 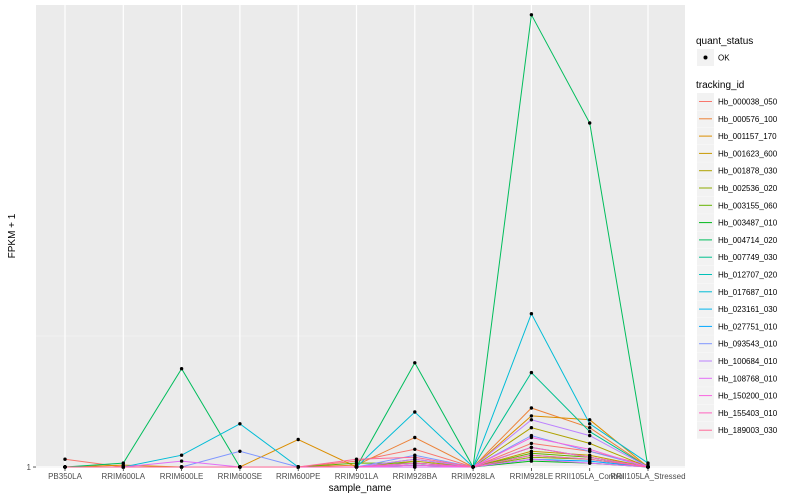 What do you see at coordinates (415, 476) in the screenshot?
I see `x-tick-label: RRIM928BA` at bounding box center [415, 476].